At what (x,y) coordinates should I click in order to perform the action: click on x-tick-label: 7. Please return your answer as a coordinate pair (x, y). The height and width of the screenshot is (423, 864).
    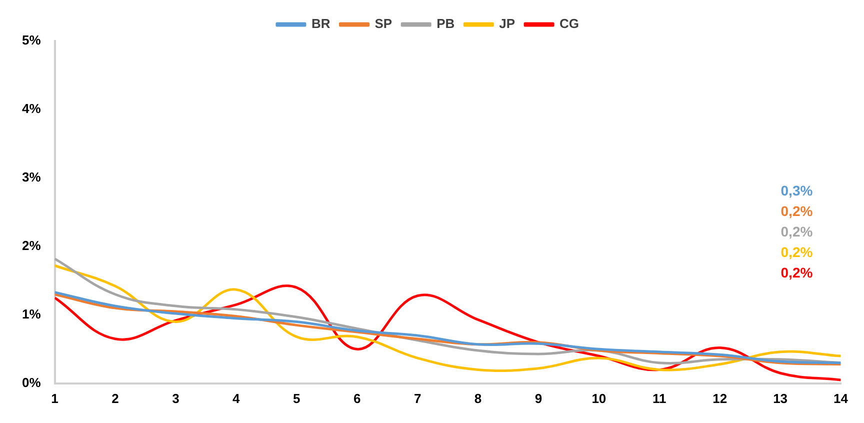
    Looking at the image, I should click on (418, 398).